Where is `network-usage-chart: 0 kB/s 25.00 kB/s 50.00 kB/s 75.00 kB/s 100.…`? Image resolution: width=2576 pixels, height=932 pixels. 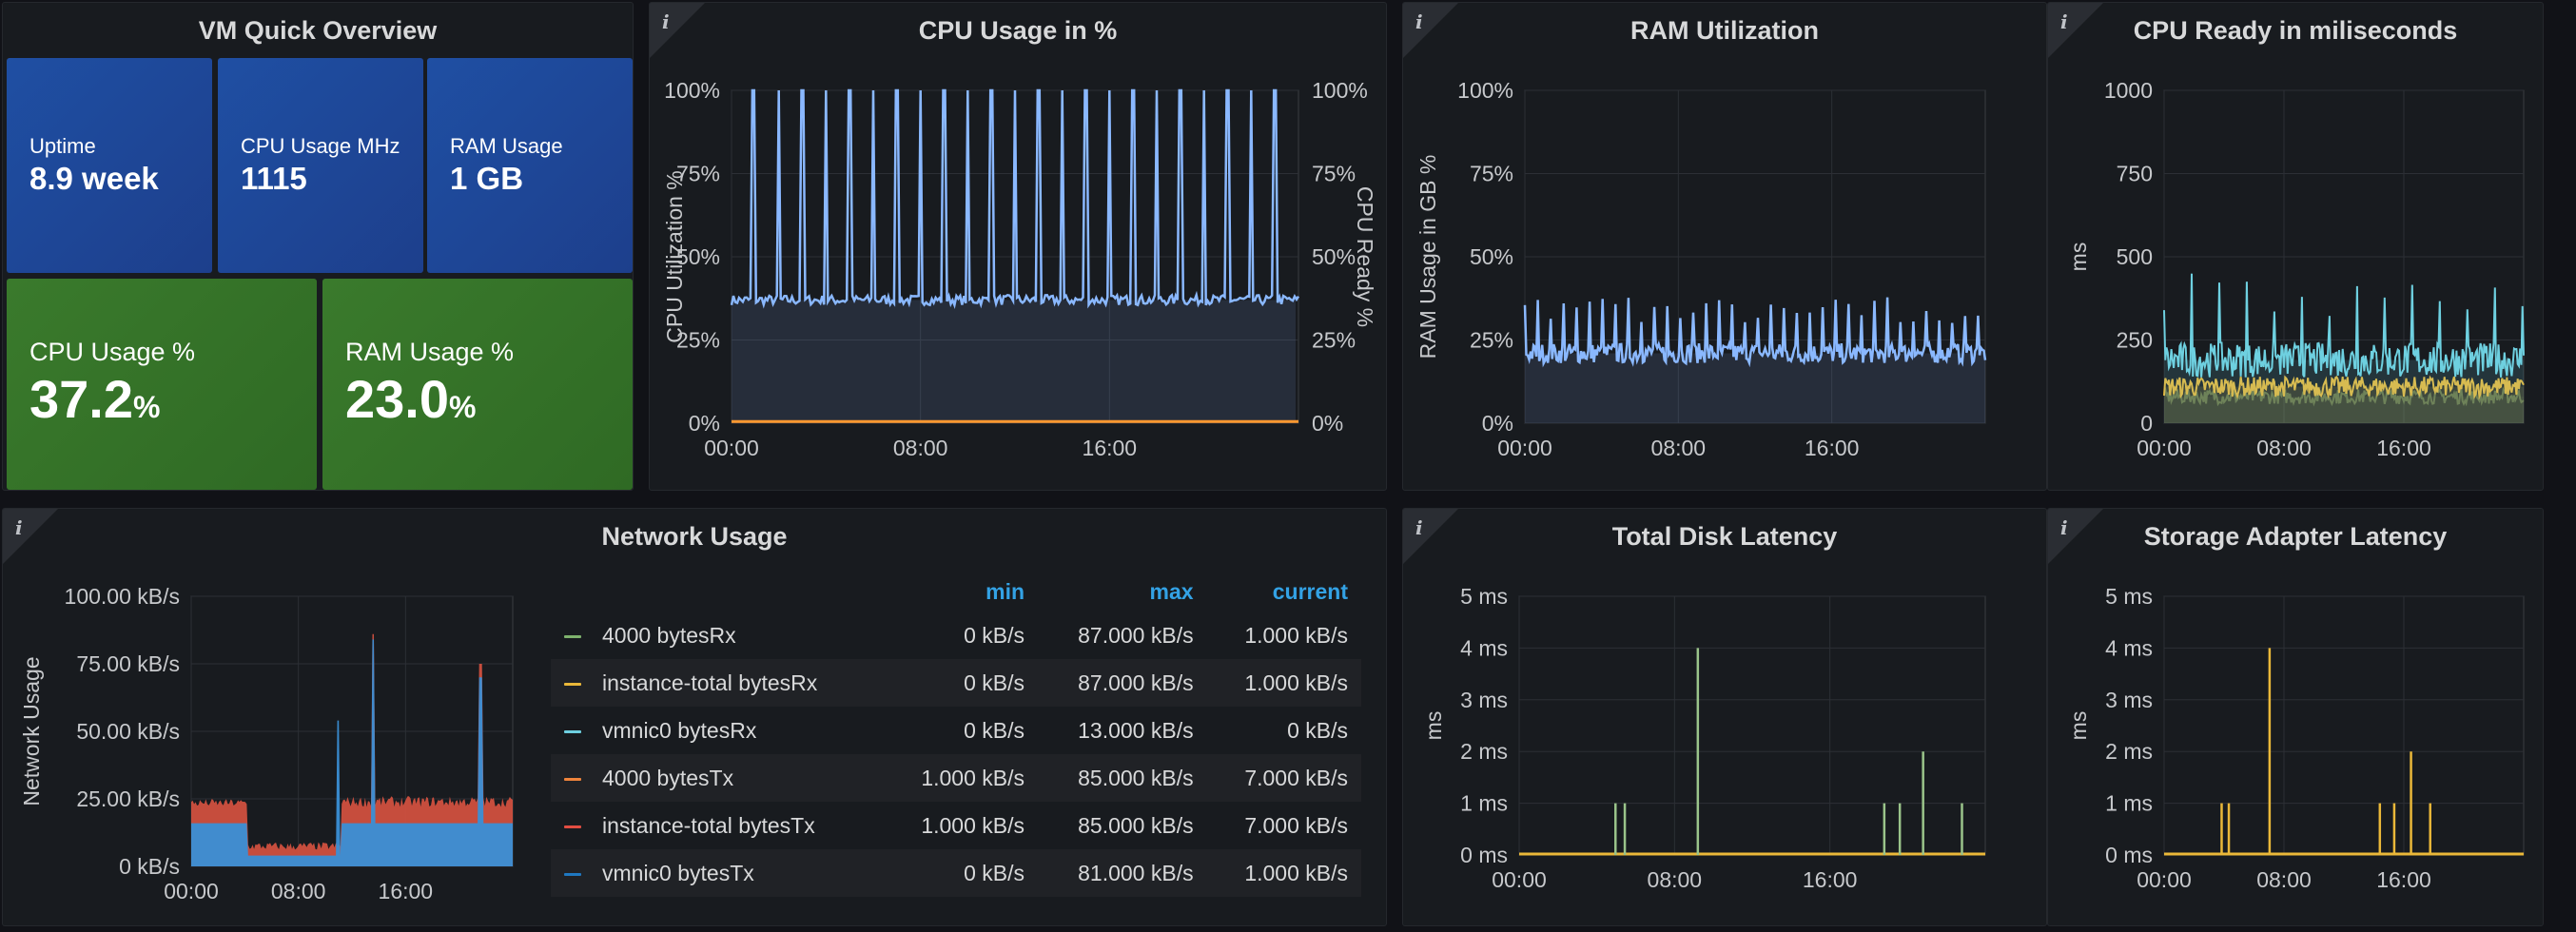 network-usage-chart: 0 kB/s 25.00 kB/s 50.00 kB/s 75.00 kB/s 100.… is located at coordinates (270, 717).